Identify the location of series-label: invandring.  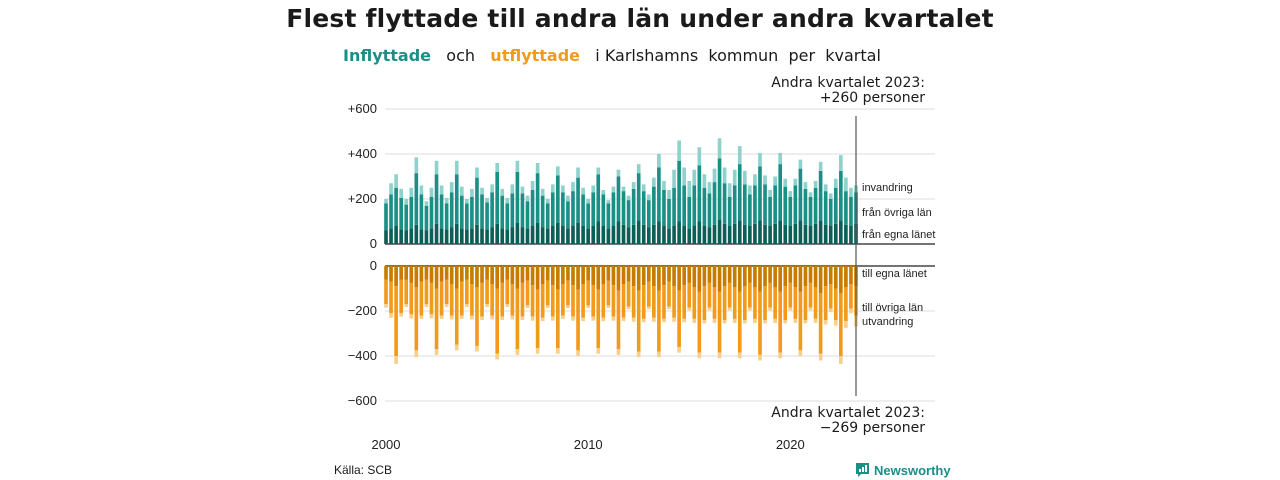
(887, 188).